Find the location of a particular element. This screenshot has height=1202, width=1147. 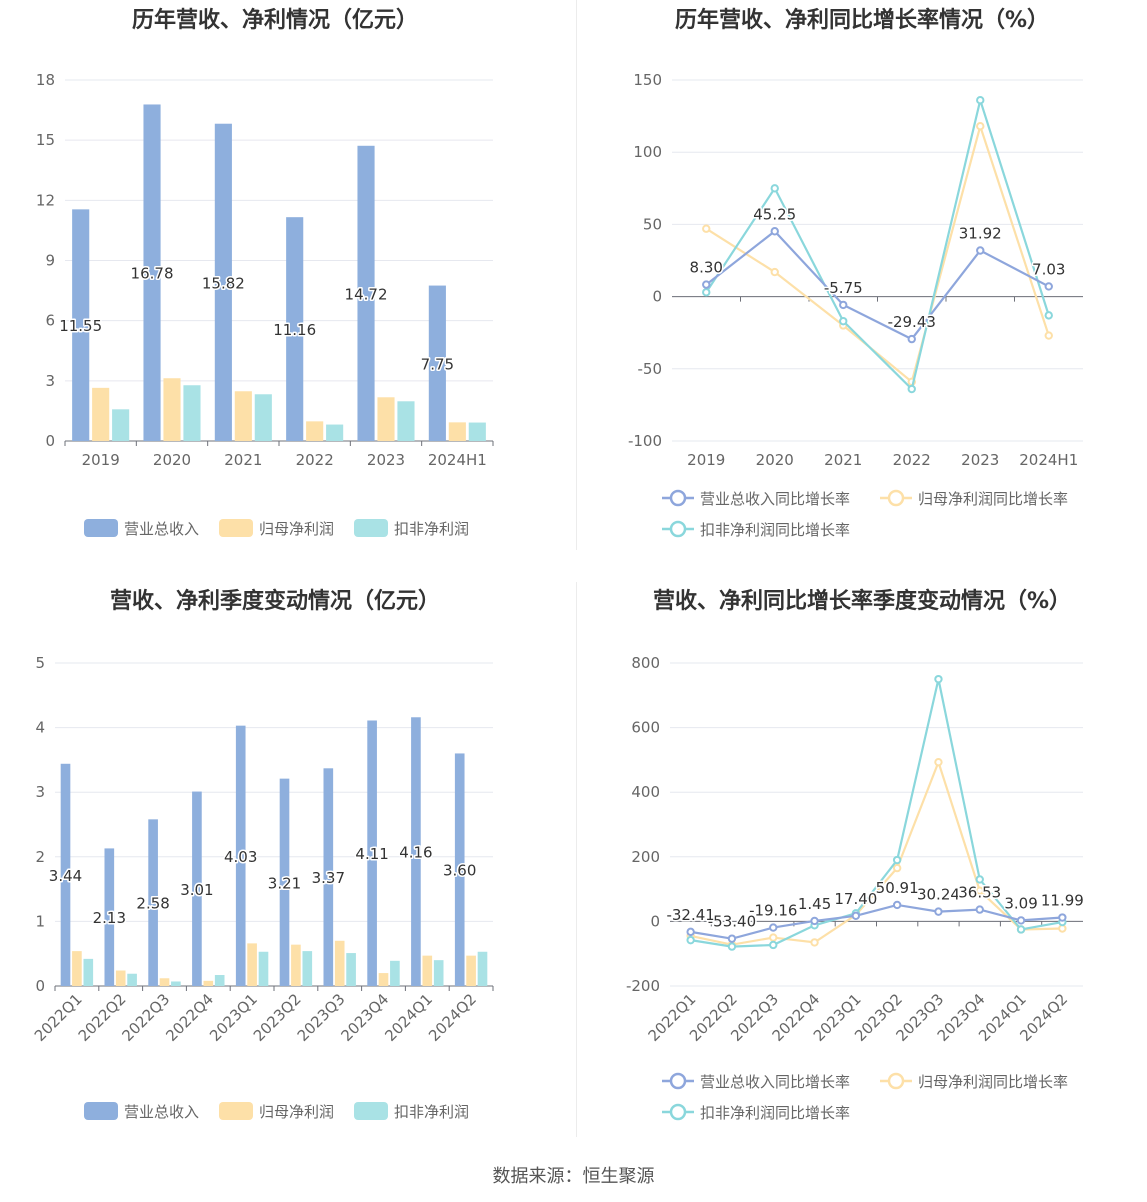

x-tick-label: 2024Q1 is located at coordinates (408, 1017).